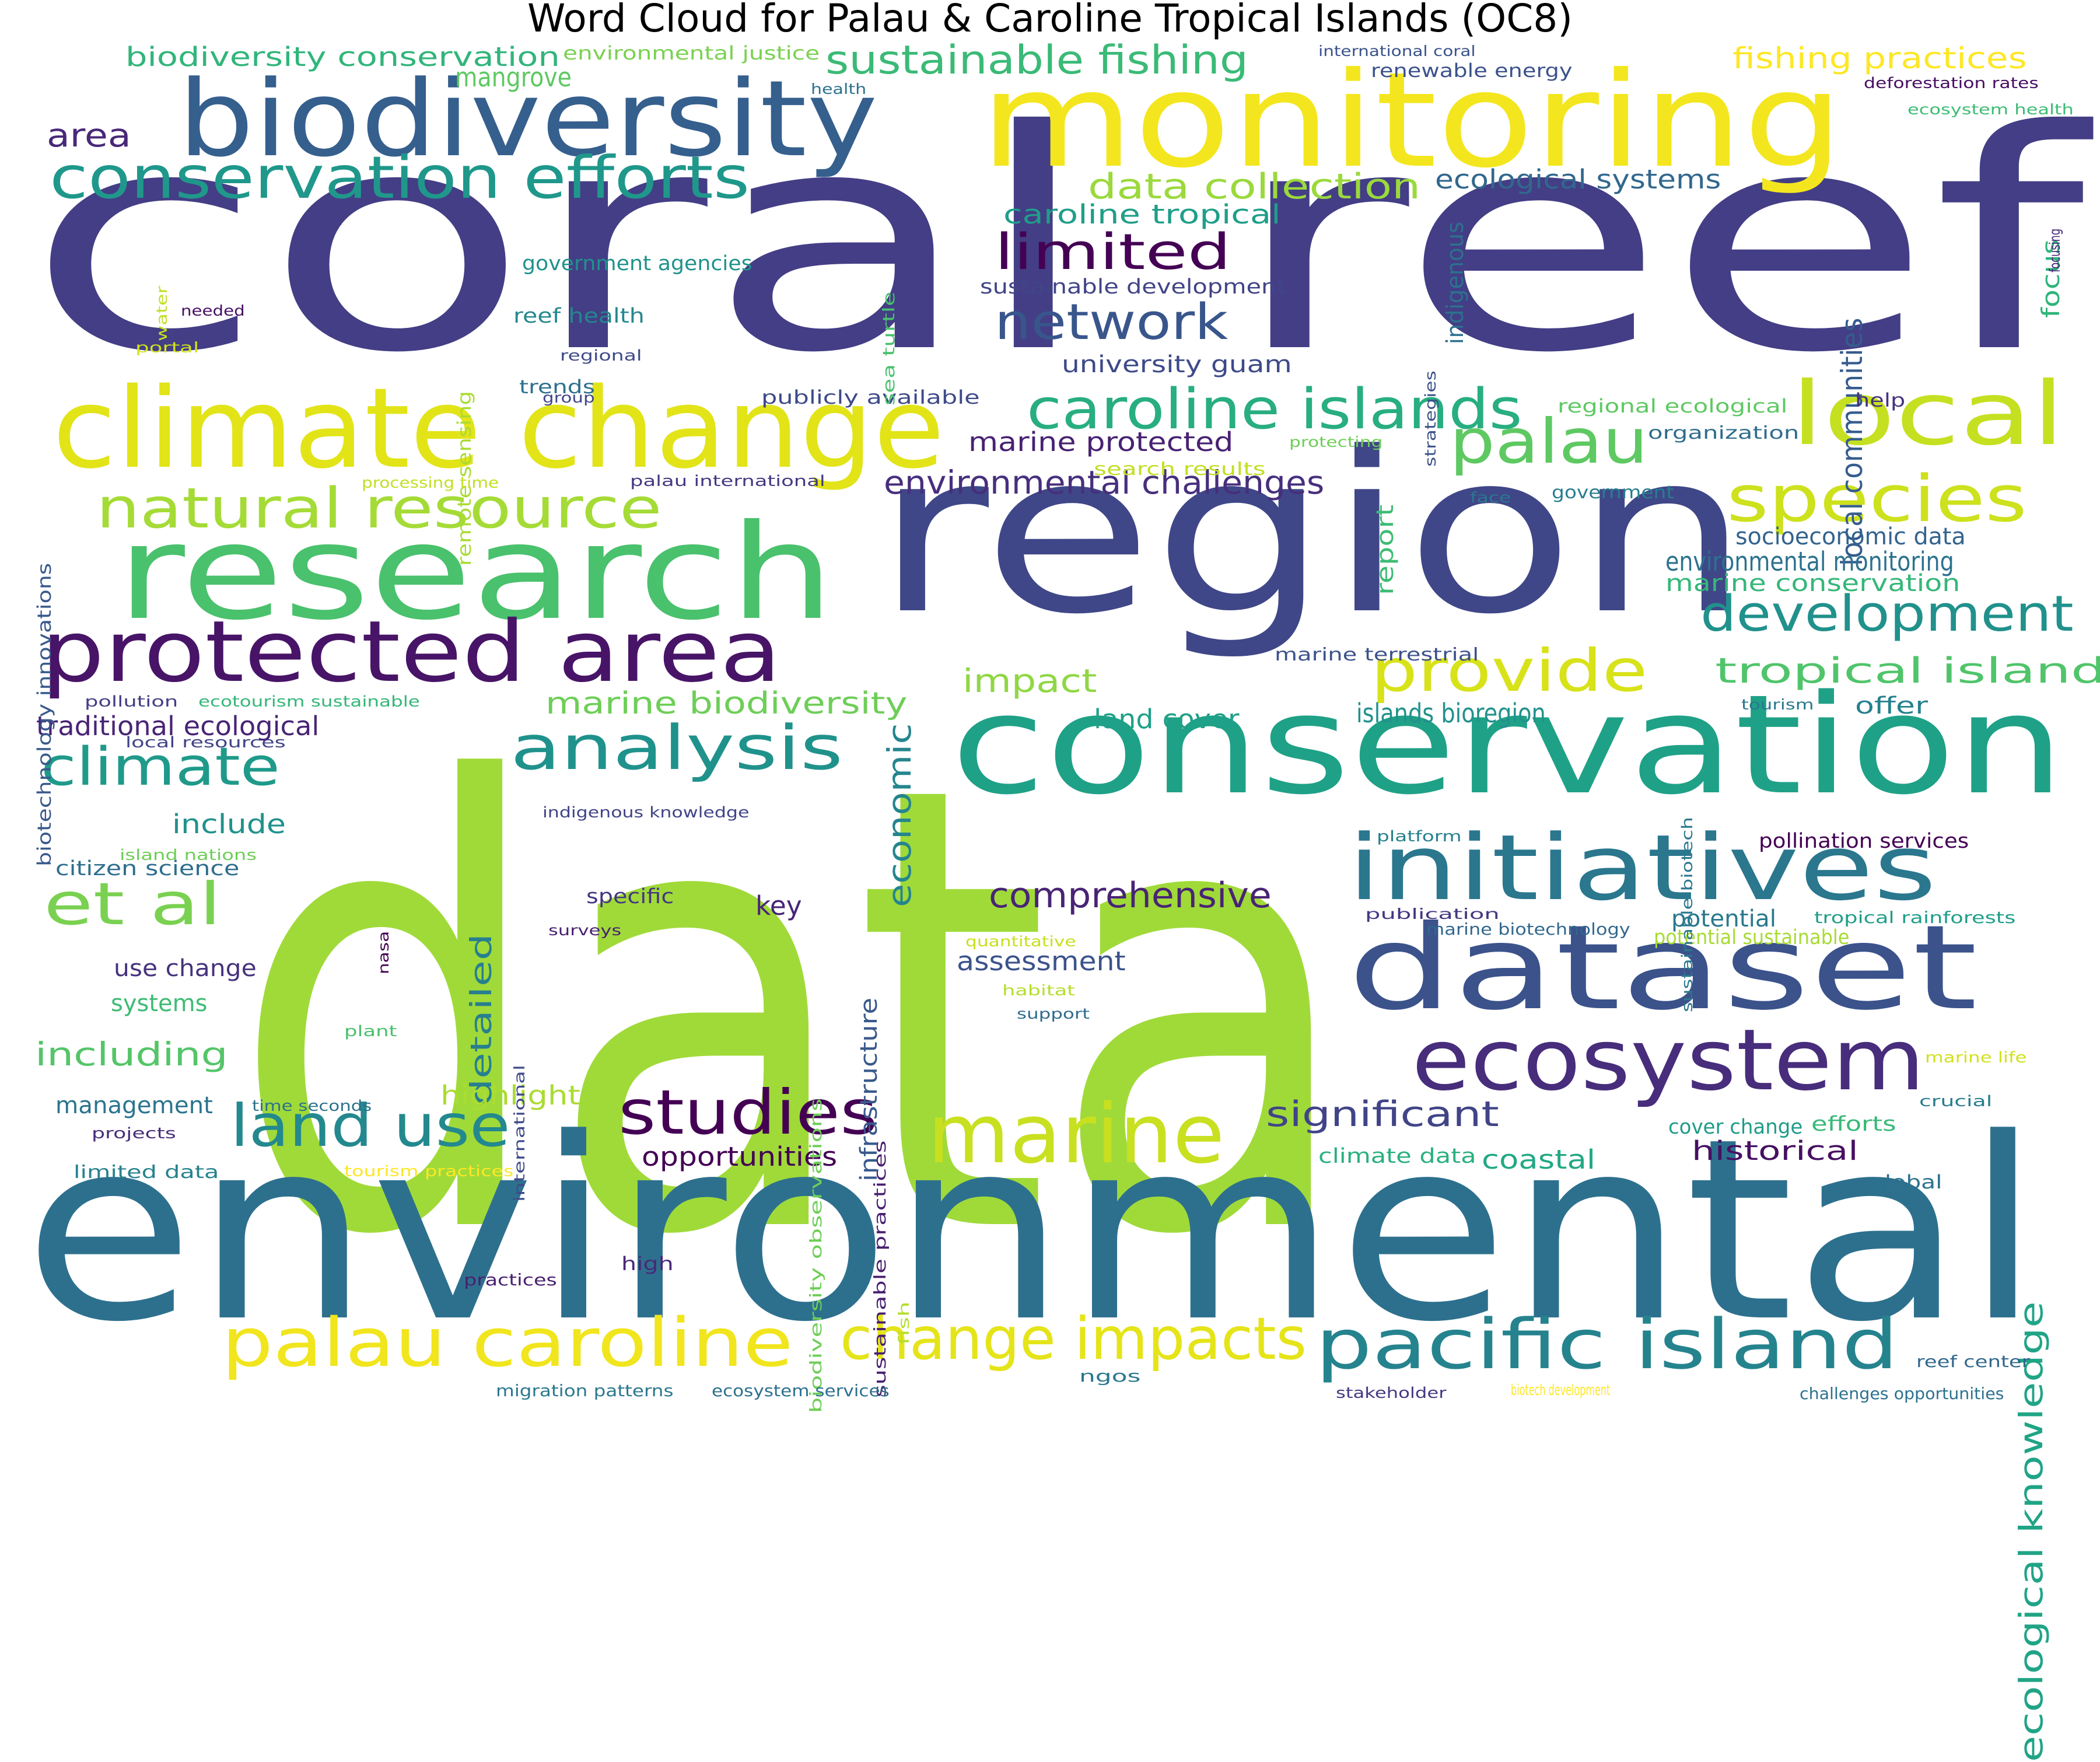 This screenshot has height=1762, width=2100. Describe the element at coordinates (1111, 322) in the screenshot. I see `word-network: network` at that location.